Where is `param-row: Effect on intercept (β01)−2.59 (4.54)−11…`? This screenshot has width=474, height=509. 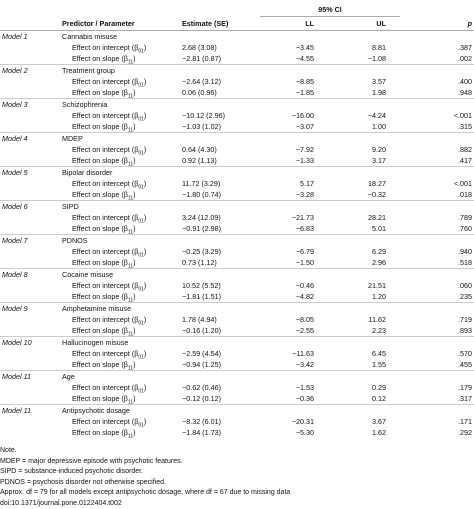 param-row: Effect on intercept (β01)−2.59 (4.54)−11… is located at coordinates (237, 353).